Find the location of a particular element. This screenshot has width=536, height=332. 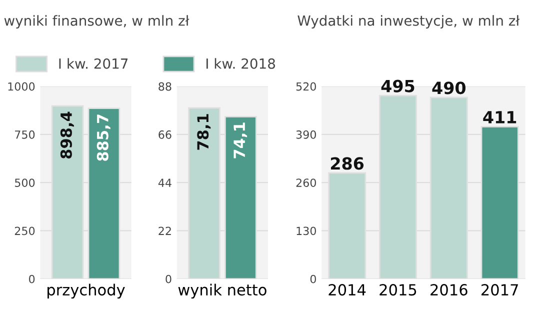

x-tick-label: wynik netto is located at coordinates (222, 291).